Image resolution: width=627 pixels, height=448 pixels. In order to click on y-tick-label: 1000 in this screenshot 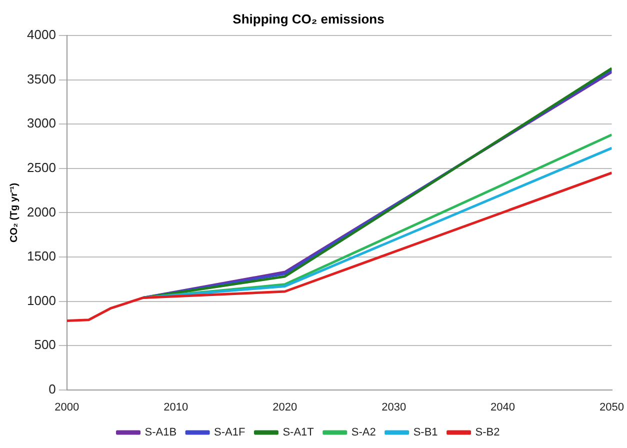, I will do `click(41, 300)`.